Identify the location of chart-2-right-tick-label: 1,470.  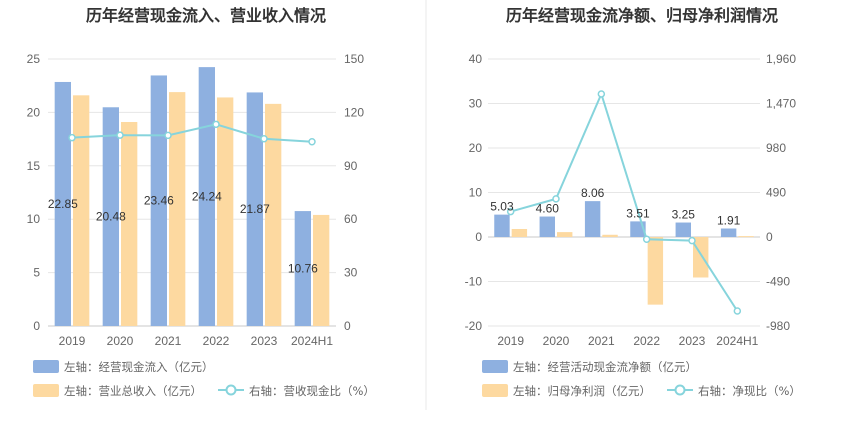
(781, 104).